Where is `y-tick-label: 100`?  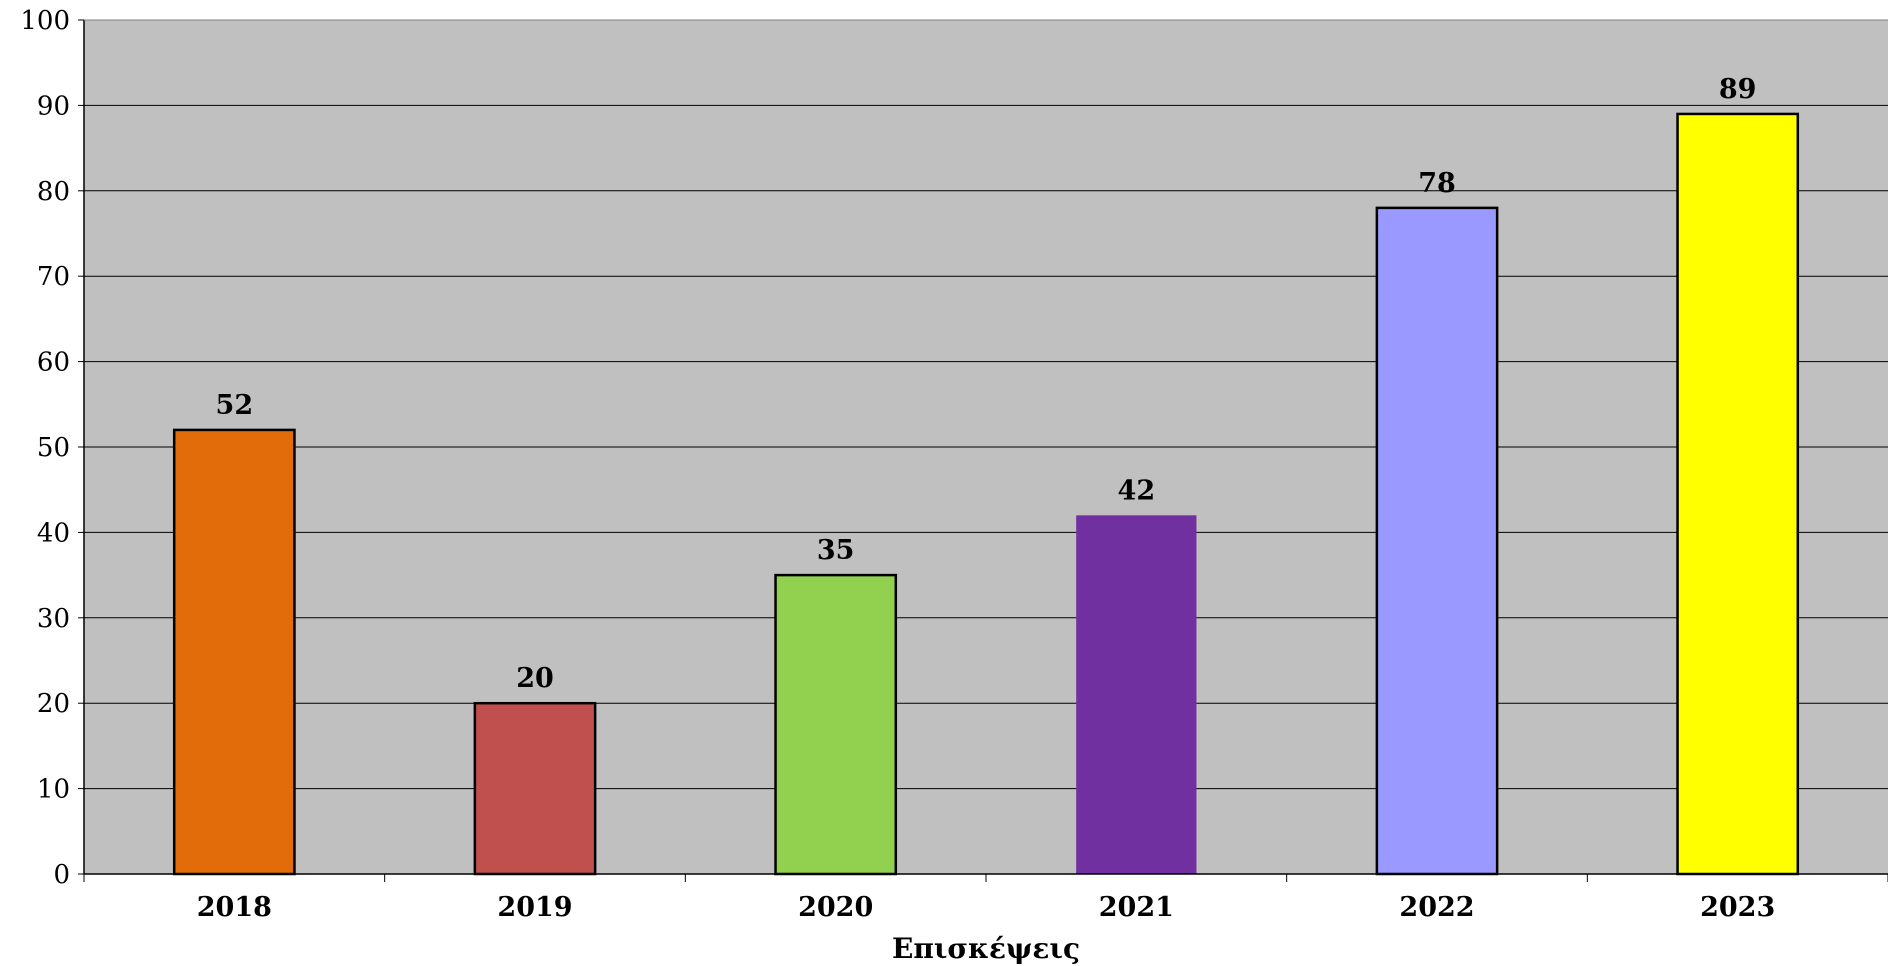 y-tick-label: 100 is located at coordinates (45, 21).